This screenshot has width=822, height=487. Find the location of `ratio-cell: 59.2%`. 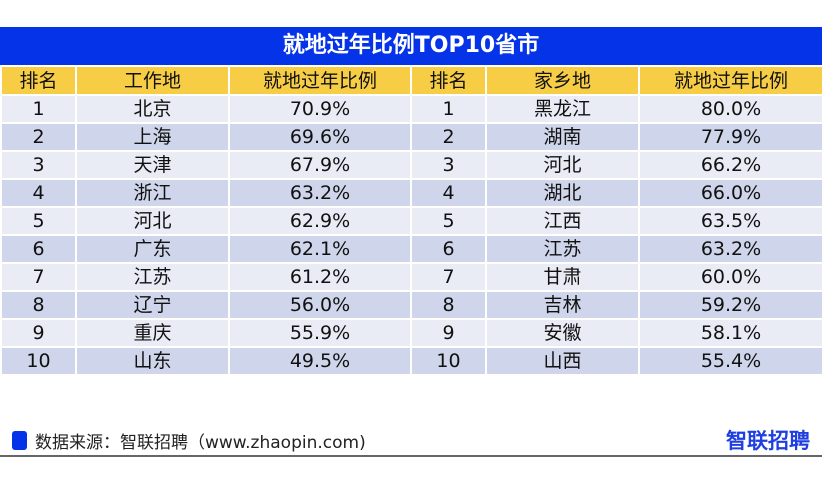

ratio-cell: 59.2% is located at coordinates (730, 305).